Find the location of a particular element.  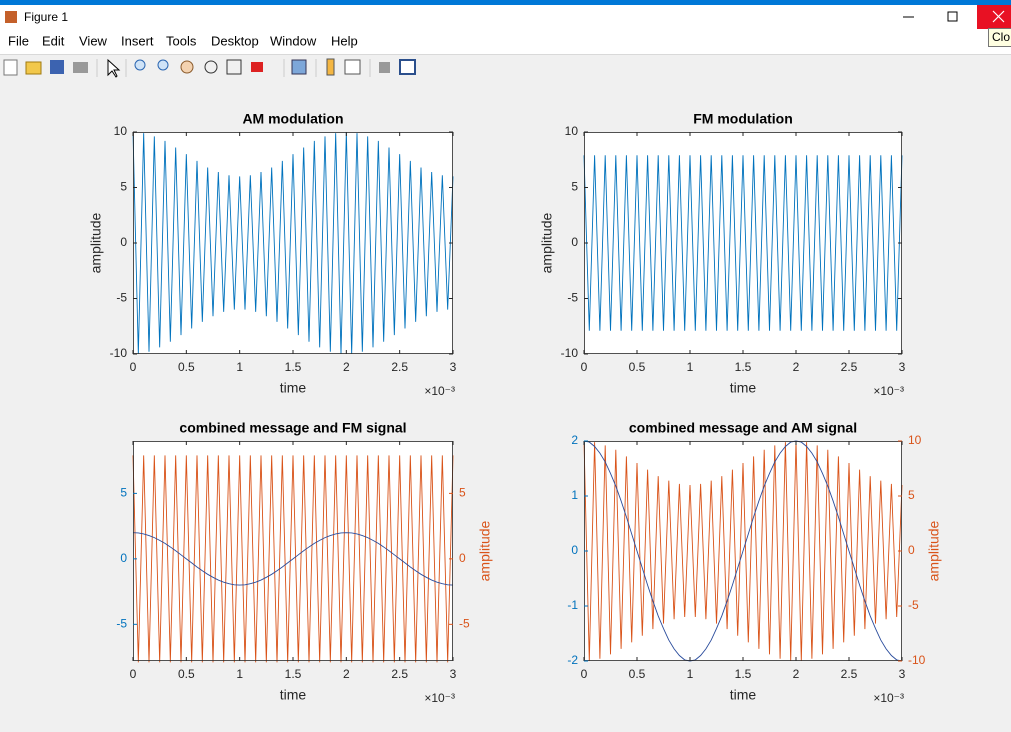

datatip-icon is located at coordinates (234, 67).